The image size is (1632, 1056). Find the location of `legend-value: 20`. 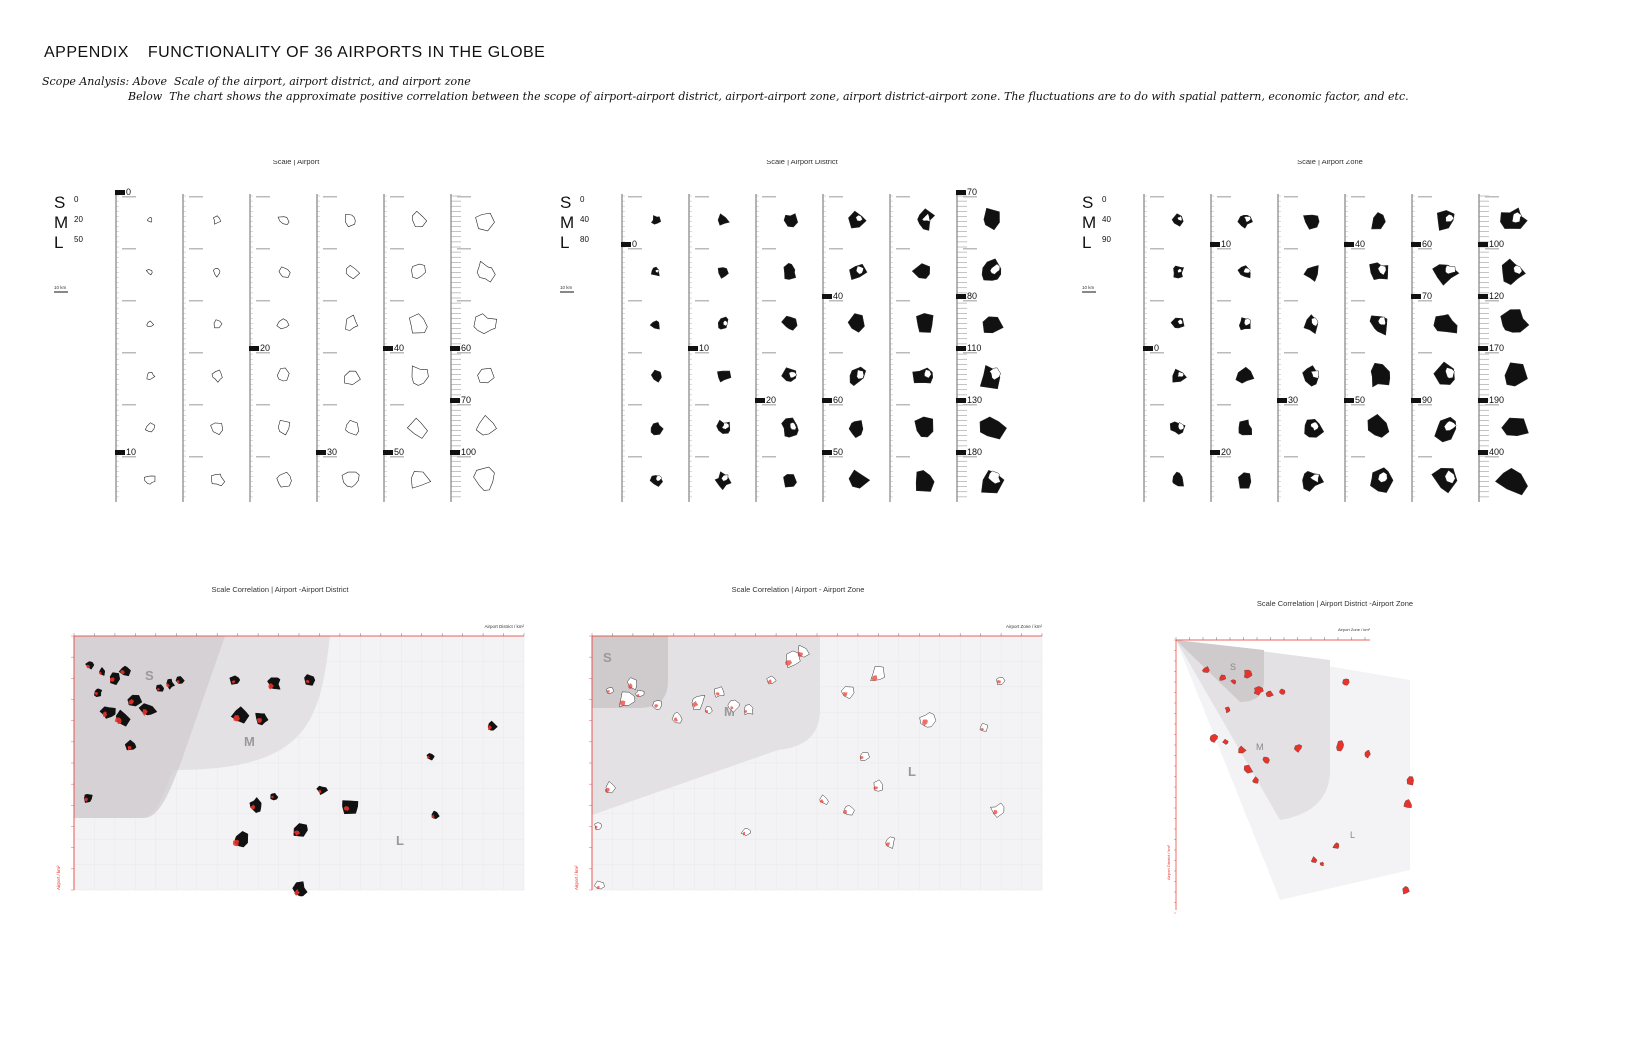

legend-value: 20 is located at coordinates (78, 219).